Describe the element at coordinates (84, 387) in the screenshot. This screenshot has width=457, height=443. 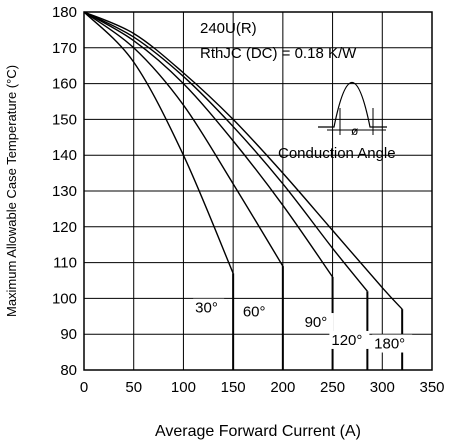
I see `x-tick-label: 0` at that location.